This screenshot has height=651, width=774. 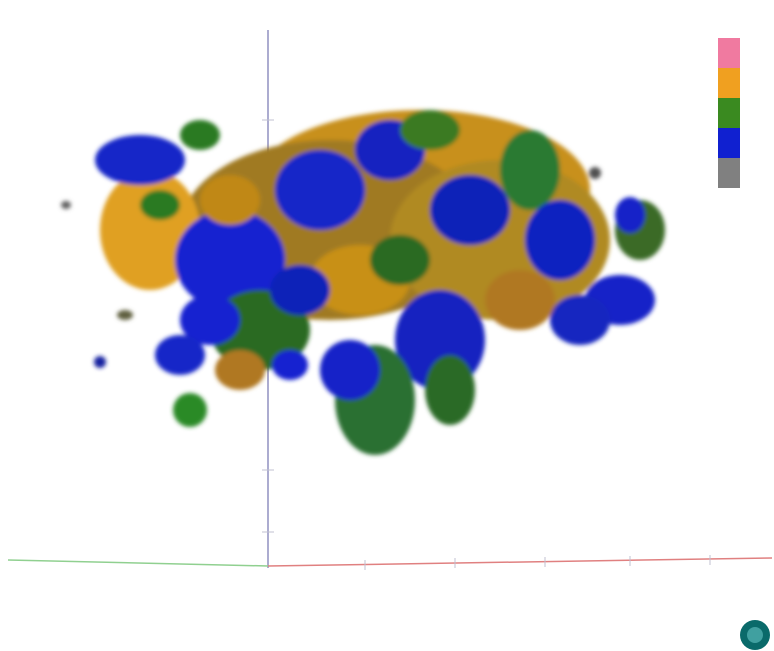 I want to click on color-legend, so click(x=729, y=113).